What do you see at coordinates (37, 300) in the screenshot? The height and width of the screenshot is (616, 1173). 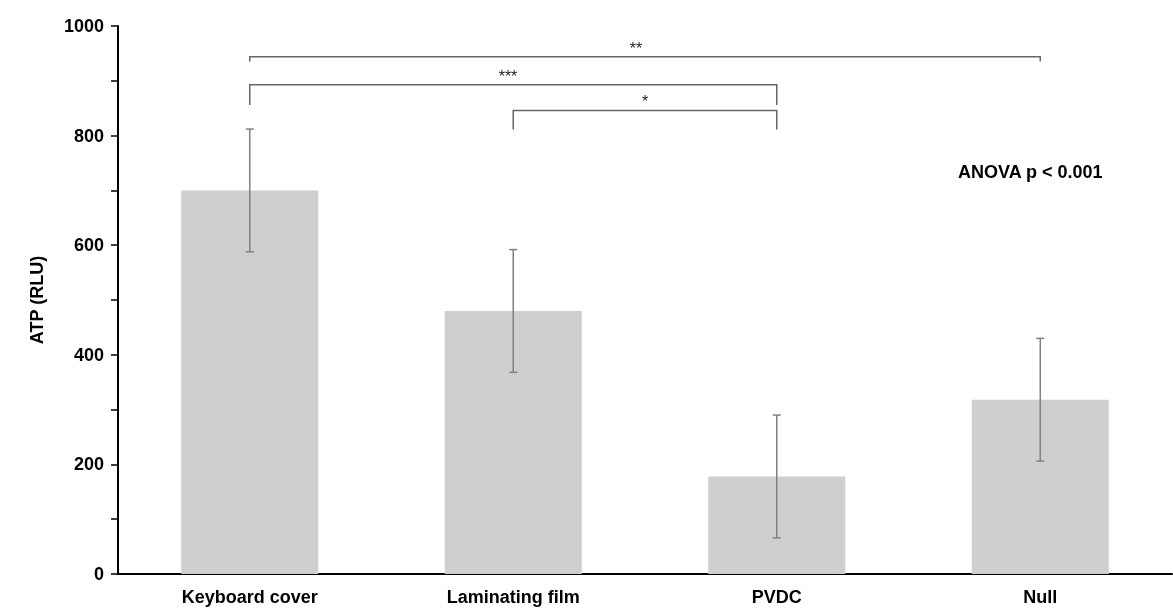 I see `y-axis-title: ATP (RLU)` at bounding box center [37, 300].